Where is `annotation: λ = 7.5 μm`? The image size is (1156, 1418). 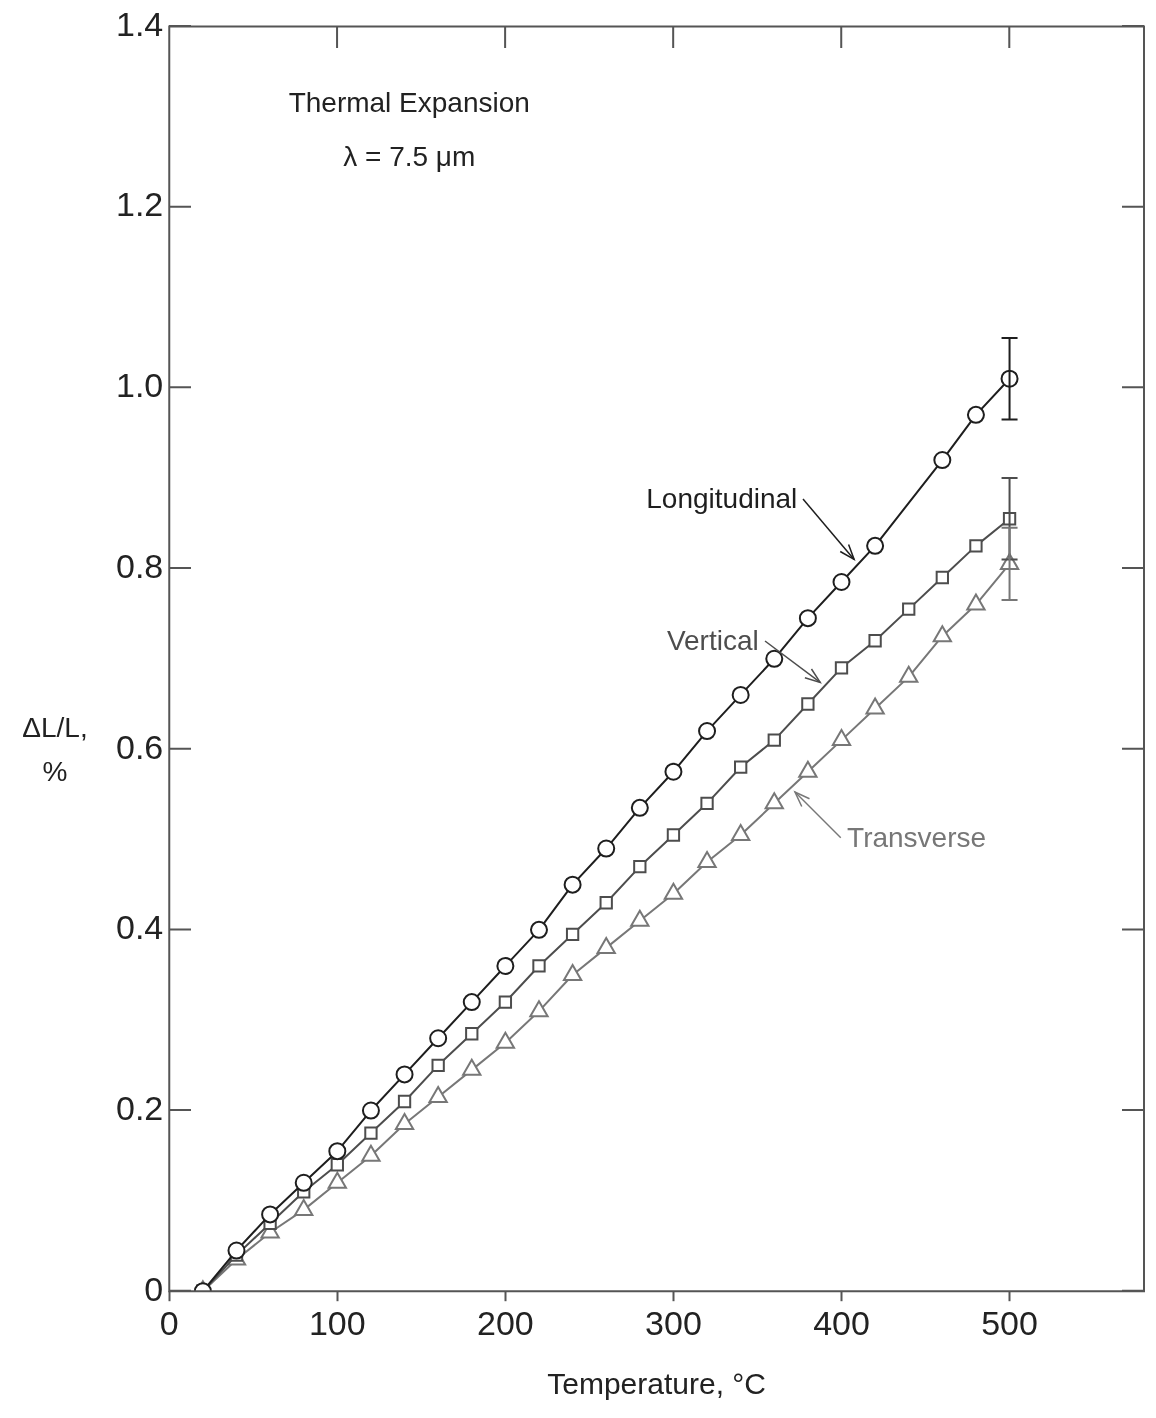
annotation: λ = 7.5 μm is located at coordinates (409, 157).